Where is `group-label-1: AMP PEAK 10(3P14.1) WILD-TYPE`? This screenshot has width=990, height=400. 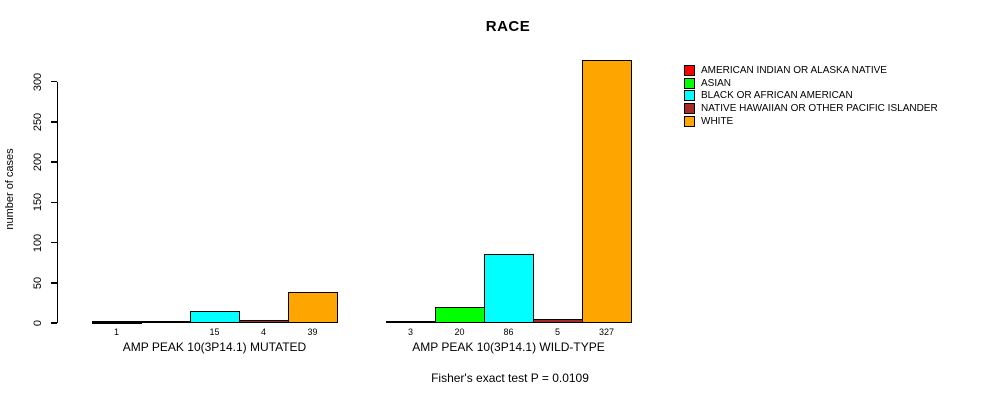
group-label-1: AMP PEAK 10(3P14.1) WILD-TYPE is located at coordinates (508, 347).